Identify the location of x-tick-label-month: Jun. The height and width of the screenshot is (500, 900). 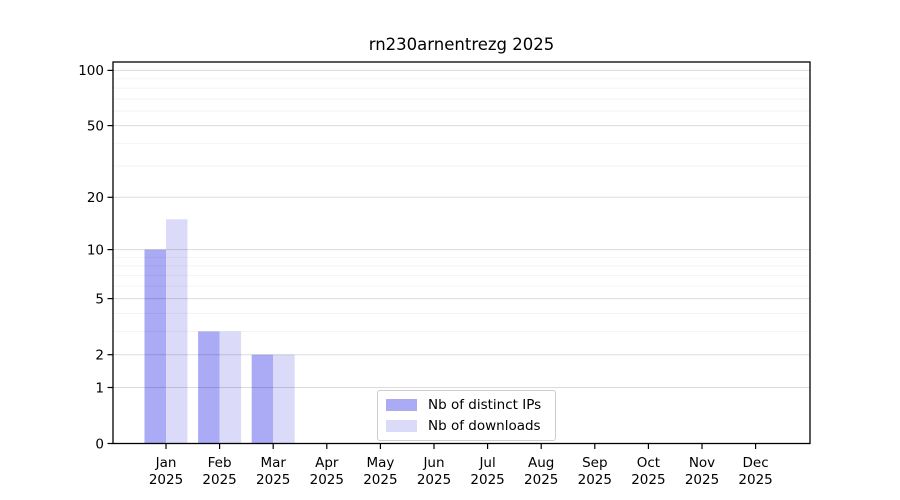
(433, 463).